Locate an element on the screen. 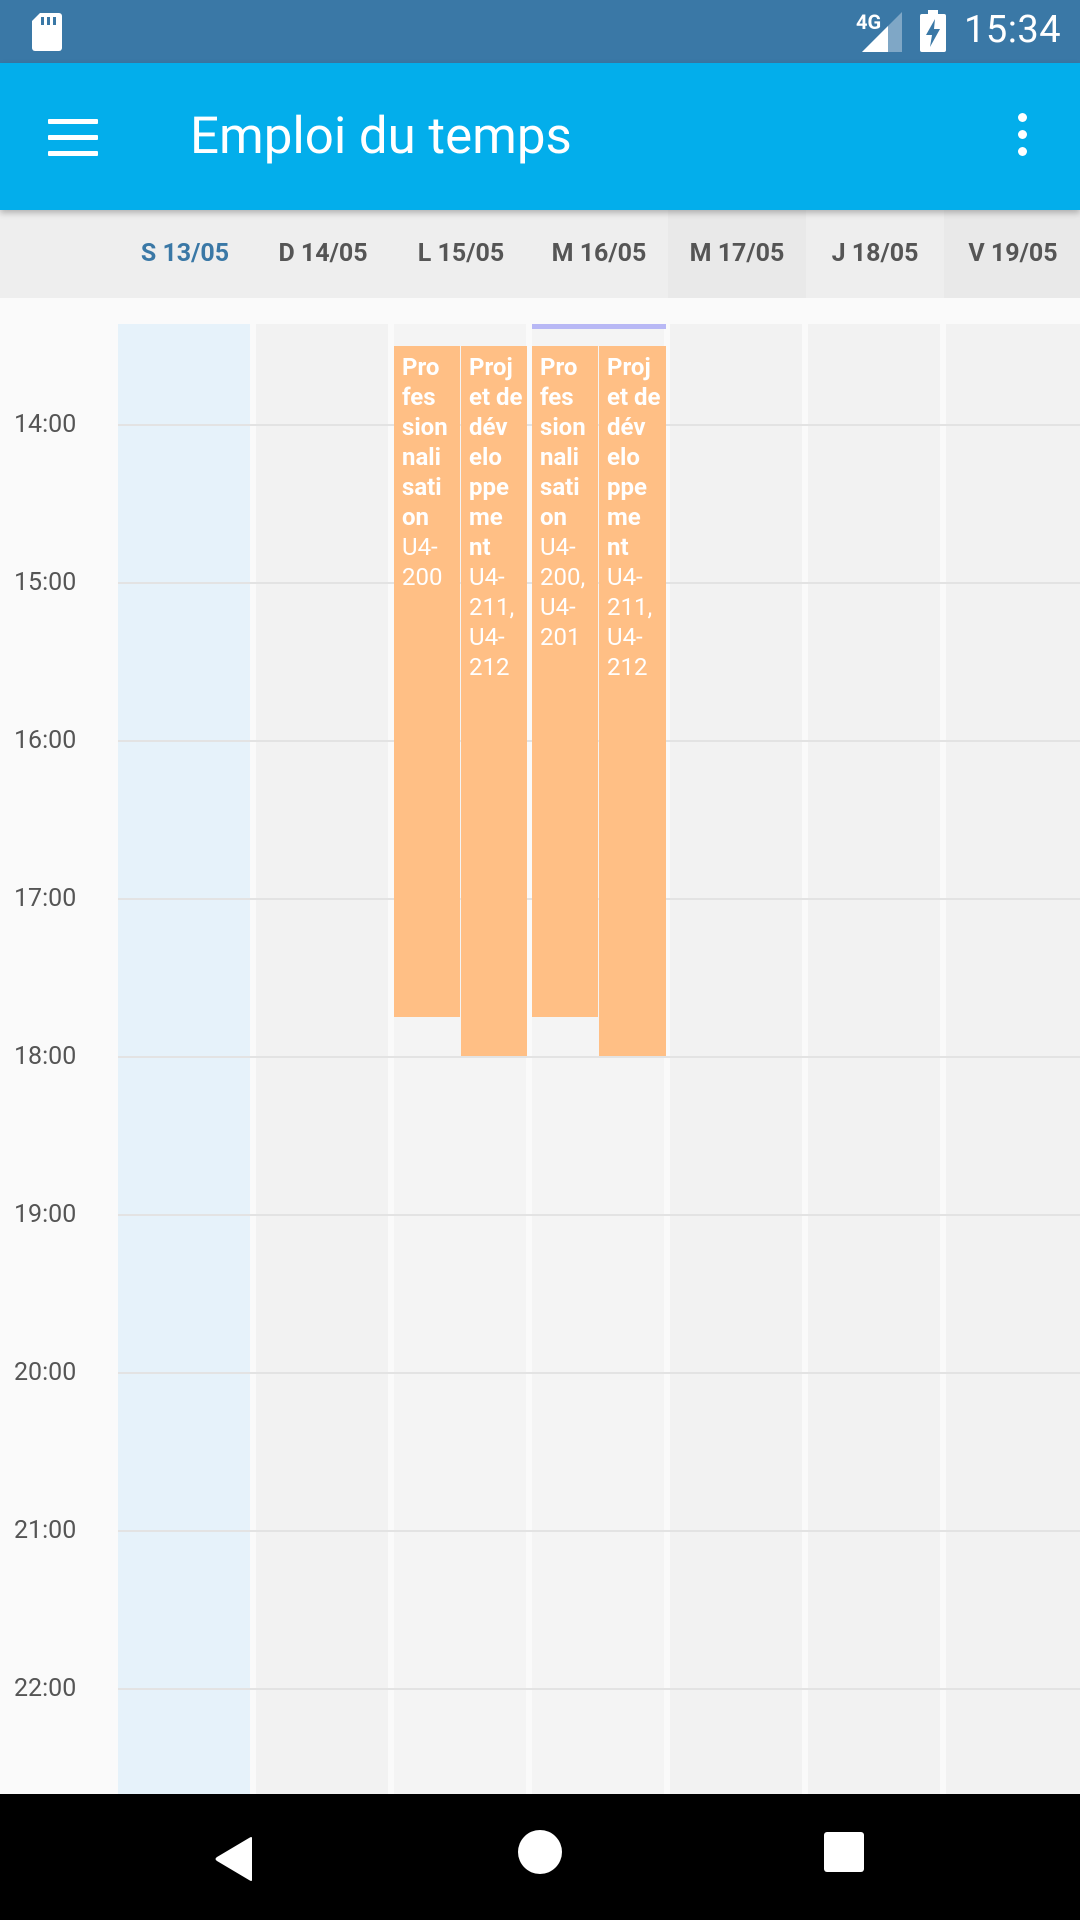  day-column-today is located at coordinates (184, 1059).